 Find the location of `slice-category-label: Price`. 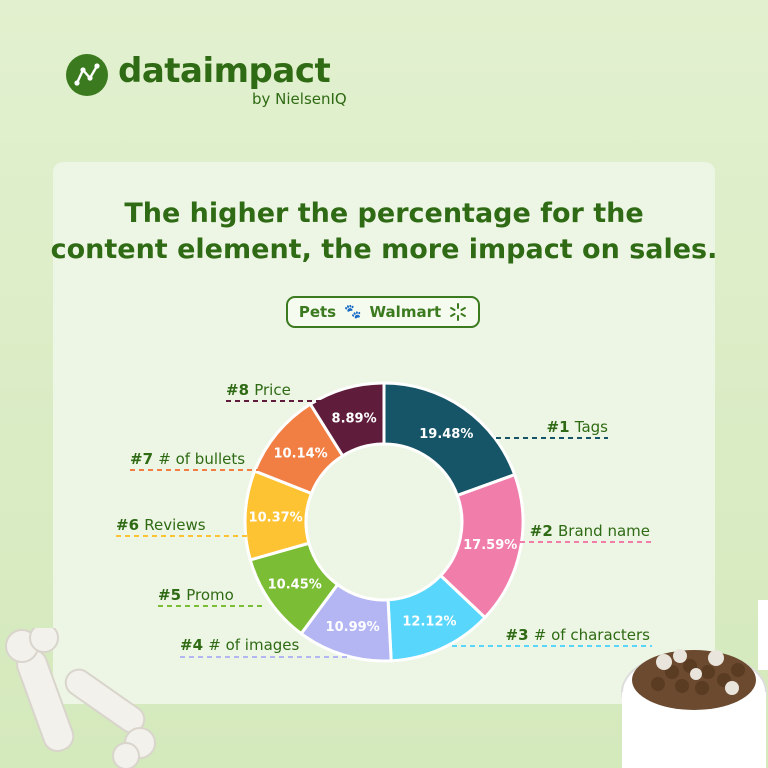

slice-category-label: Price is located at coordinates (272, 390).